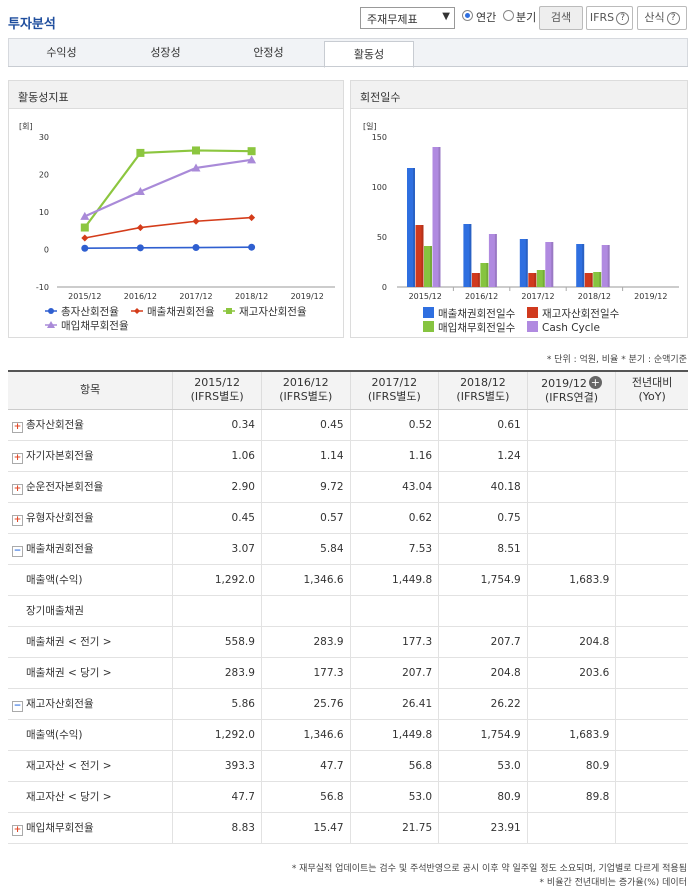 The width and height of the screenshot is (695, 895). Describe the element at coordinates (54, 580) in the screenshot. I see `row-label: 매출액(수익)` at that location.